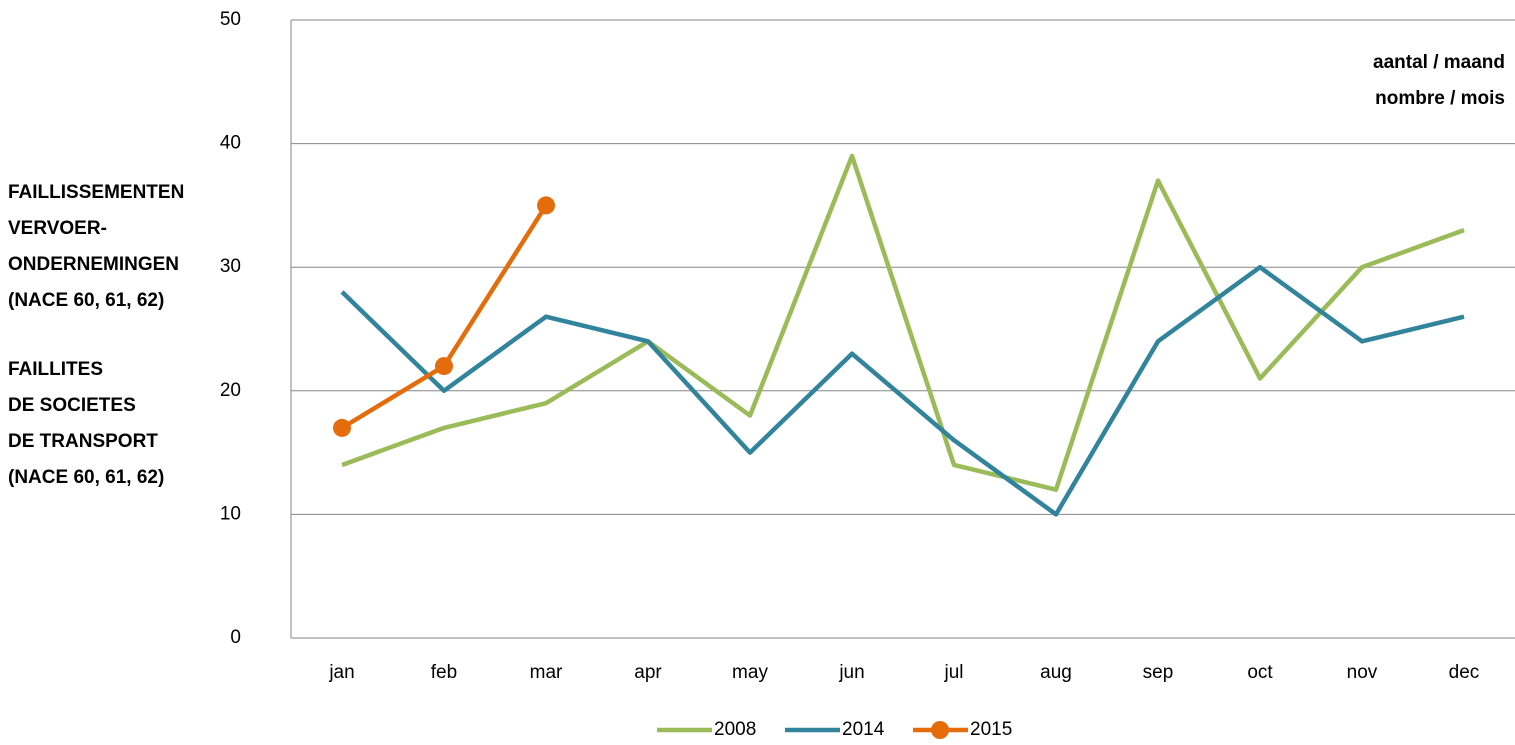 This screenshot has width=1515, height=745. Describe the element at coordinates (235, 637) in the screenshot. I see `y-tick-label: 0` at that location.